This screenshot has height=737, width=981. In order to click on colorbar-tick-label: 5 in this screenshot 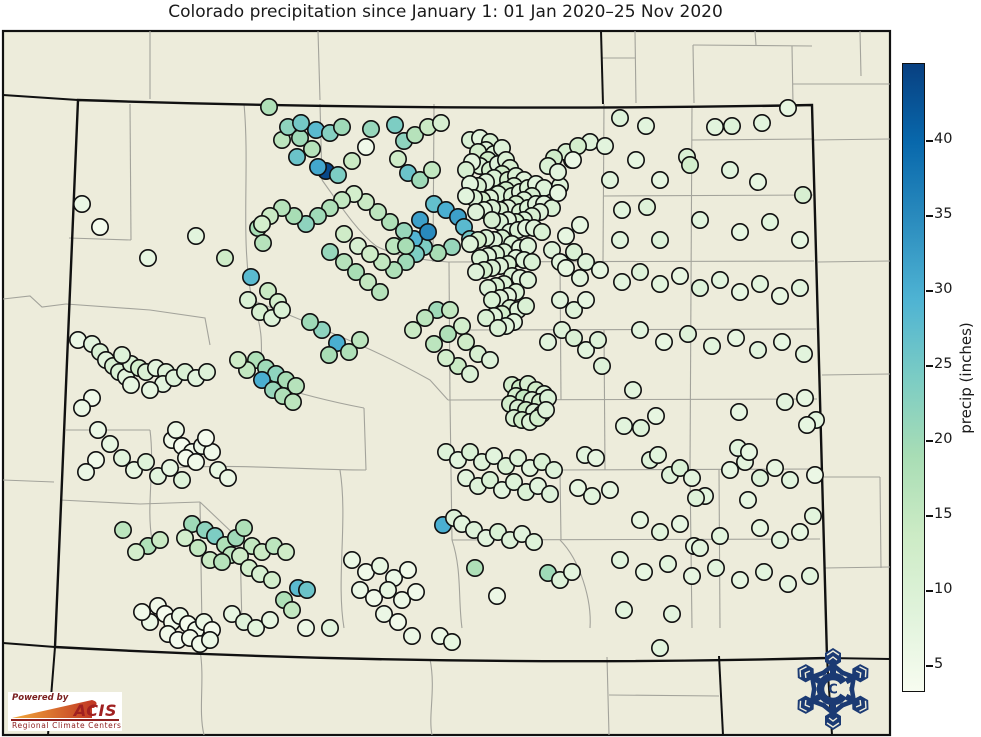, I will do `click(939, 663)`.